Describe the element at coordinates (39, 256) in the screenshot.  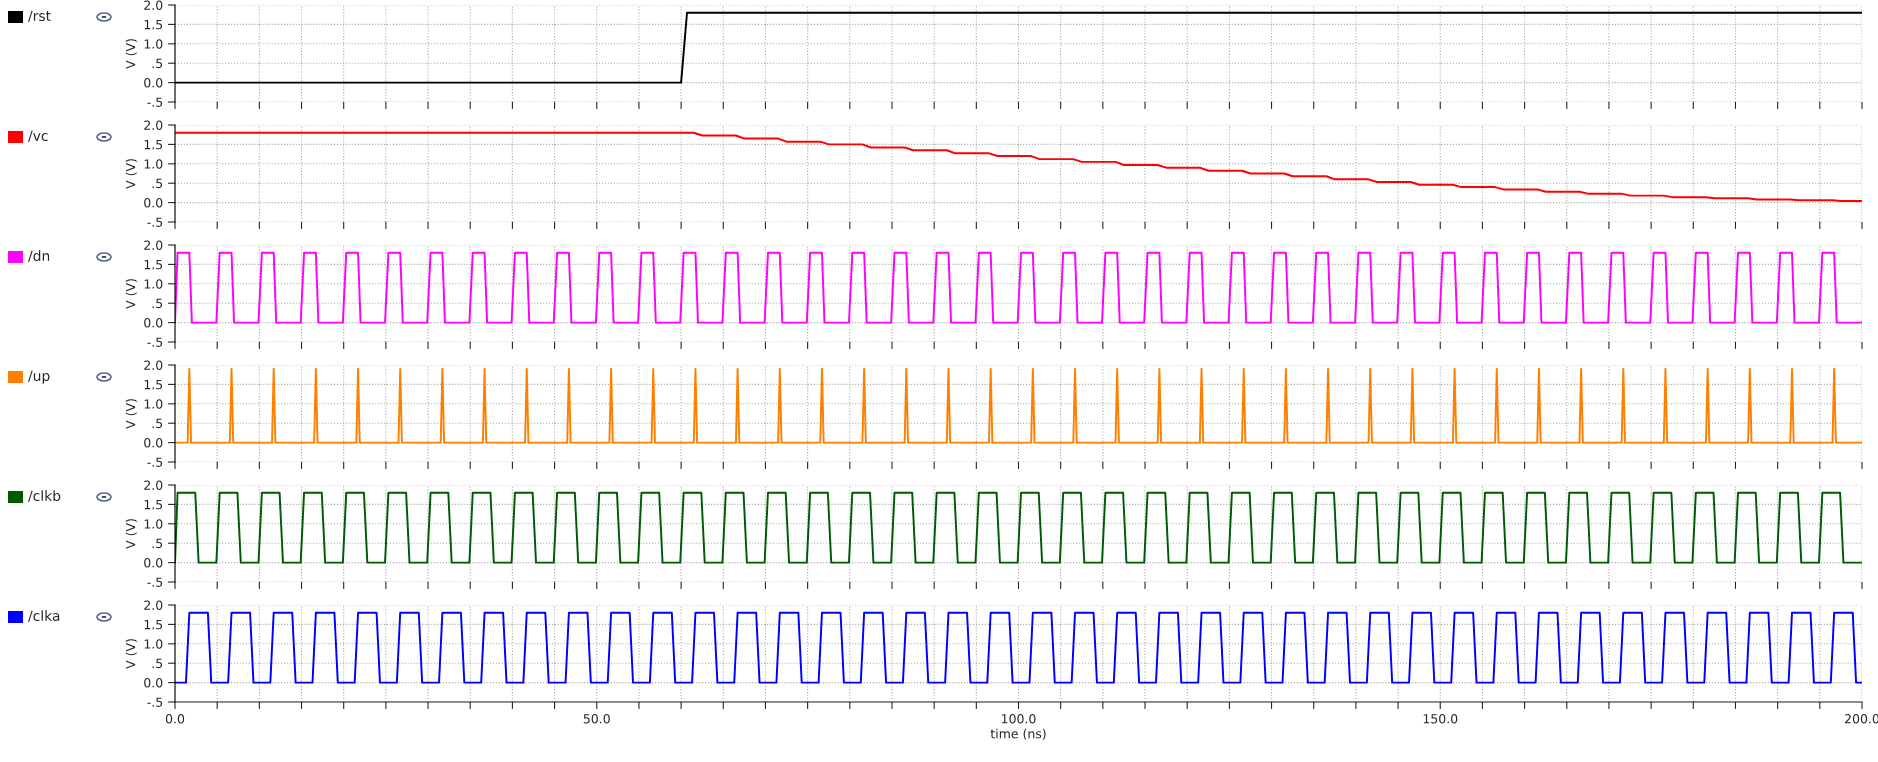
I see `legend-label: /dn` at that location.